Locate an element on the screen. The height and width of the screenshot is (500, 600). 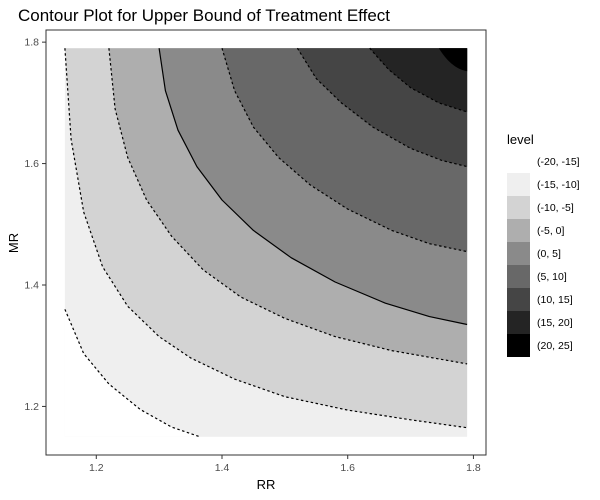
contour-band-minus20-to-minus15 is located at coordinates (132, 373).